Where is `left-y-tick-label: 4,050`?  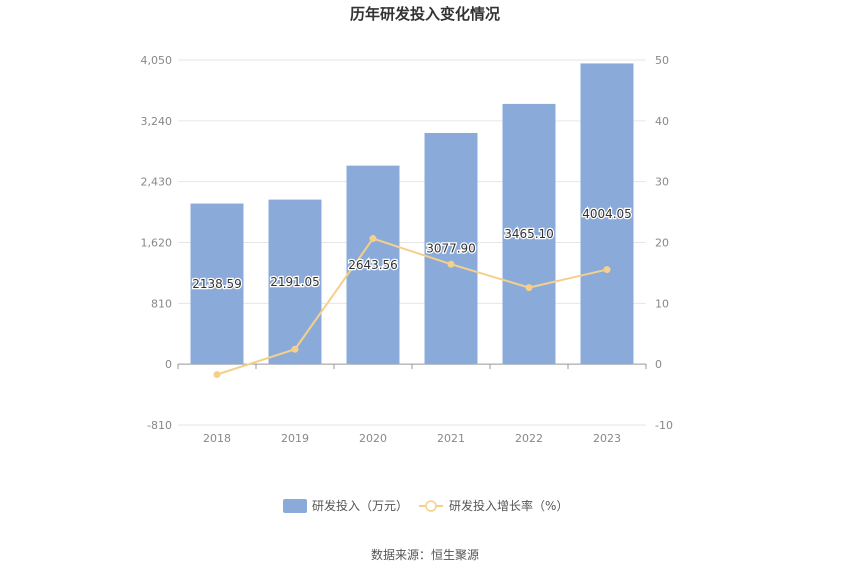 left-y-tick-label: 4,050 is located at coordinates (157, 60).